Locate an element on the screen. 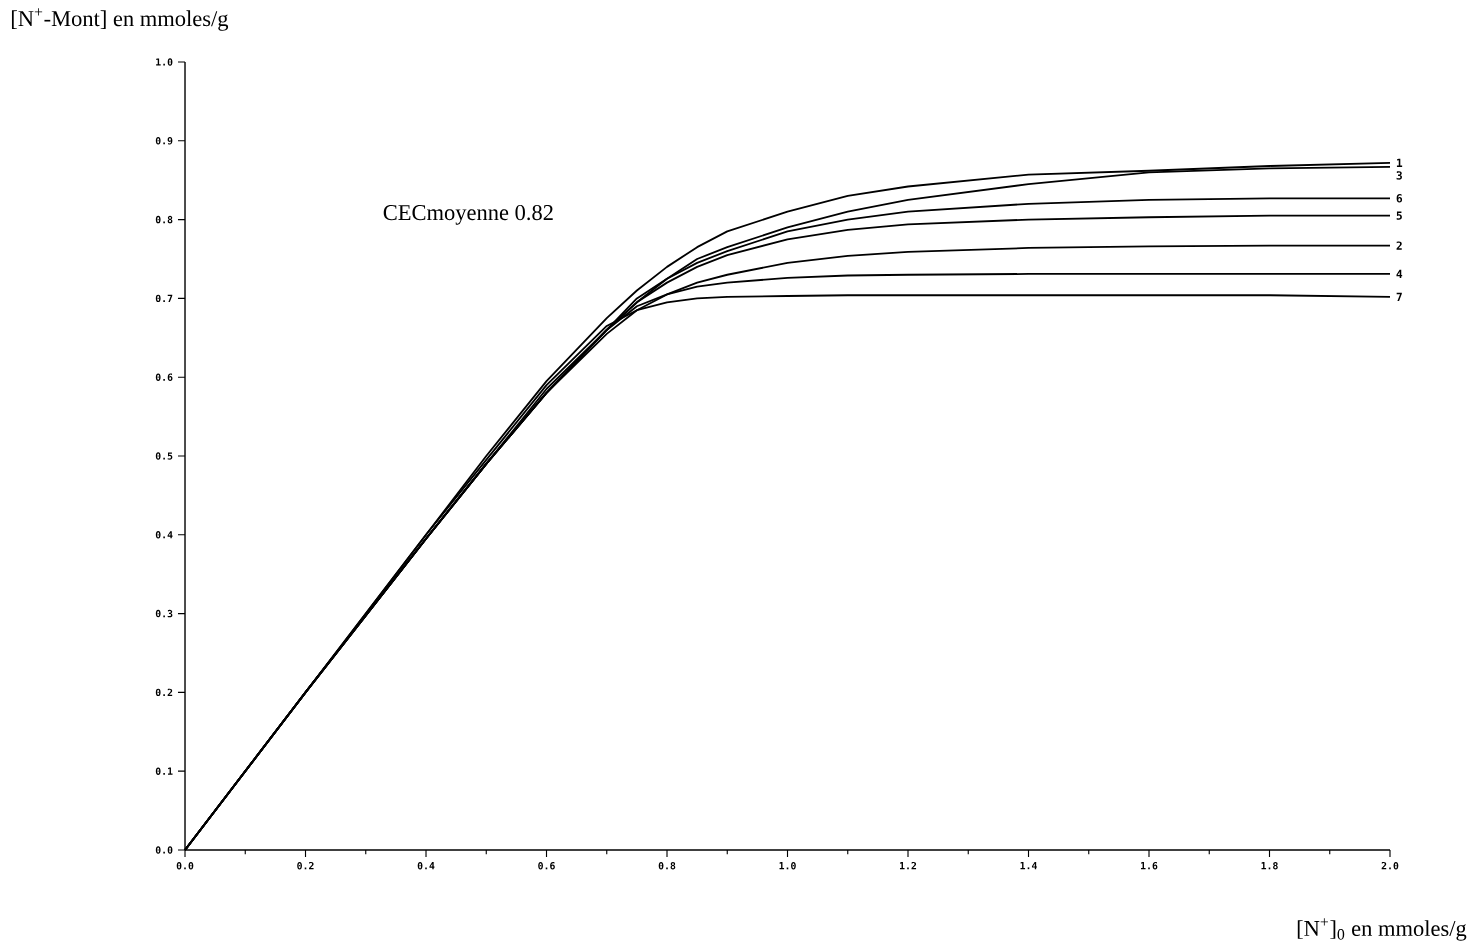 The image size is (1475, 949). x-tick-label: 1.4 is located at coordinates (1028, 865).